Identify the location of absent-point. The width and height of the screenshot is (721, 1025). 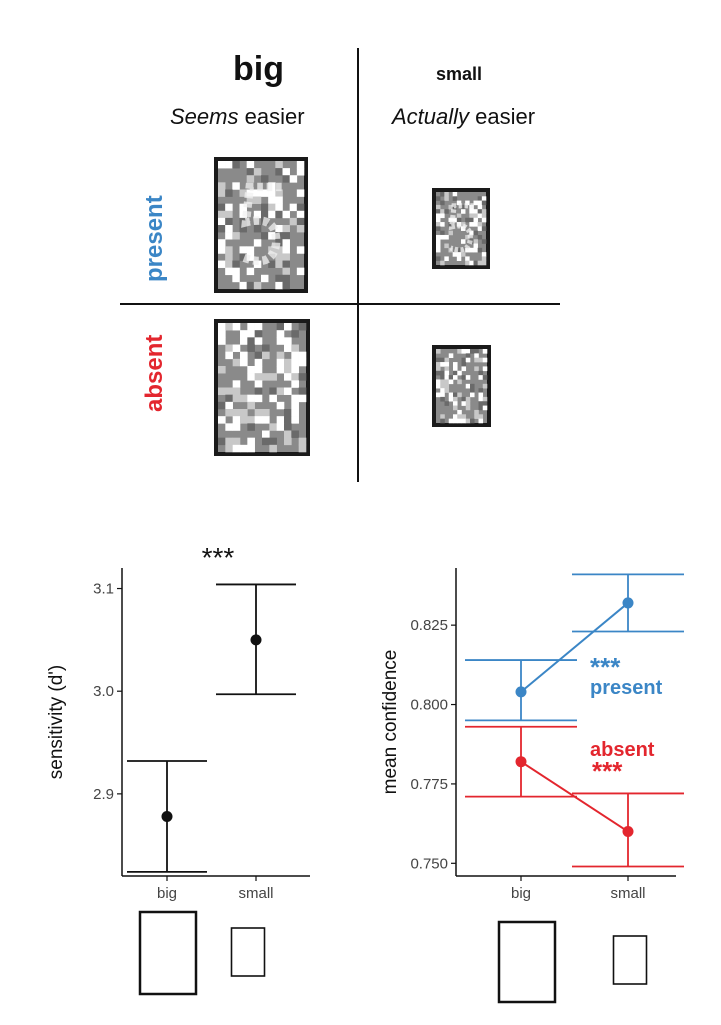
(628, 832).